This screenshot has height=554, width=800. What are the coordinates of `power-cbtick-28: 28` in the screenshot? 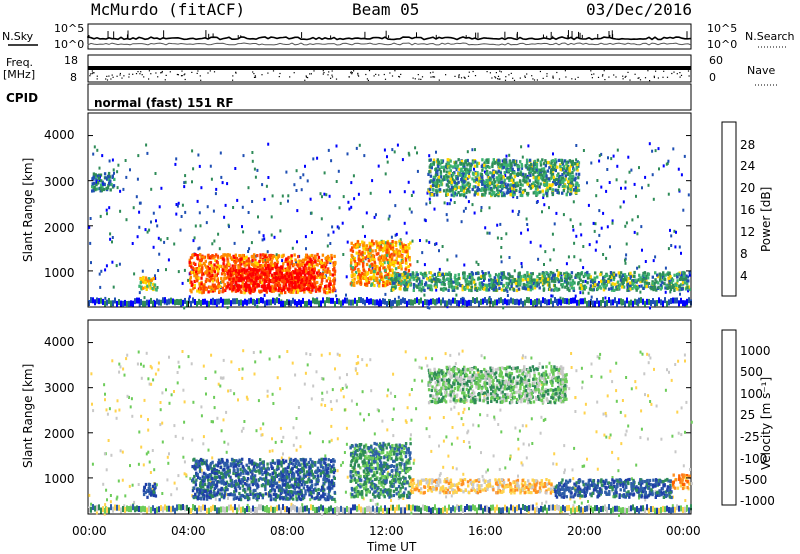 It's located at (748, 145).